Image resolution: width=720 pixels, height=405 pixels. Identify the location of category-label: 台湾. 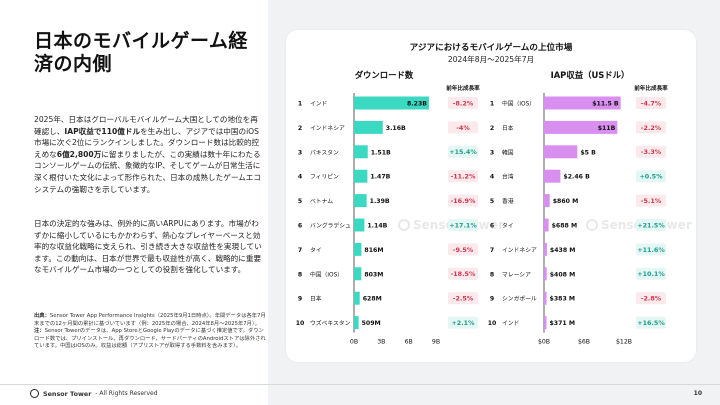
(508, 177).